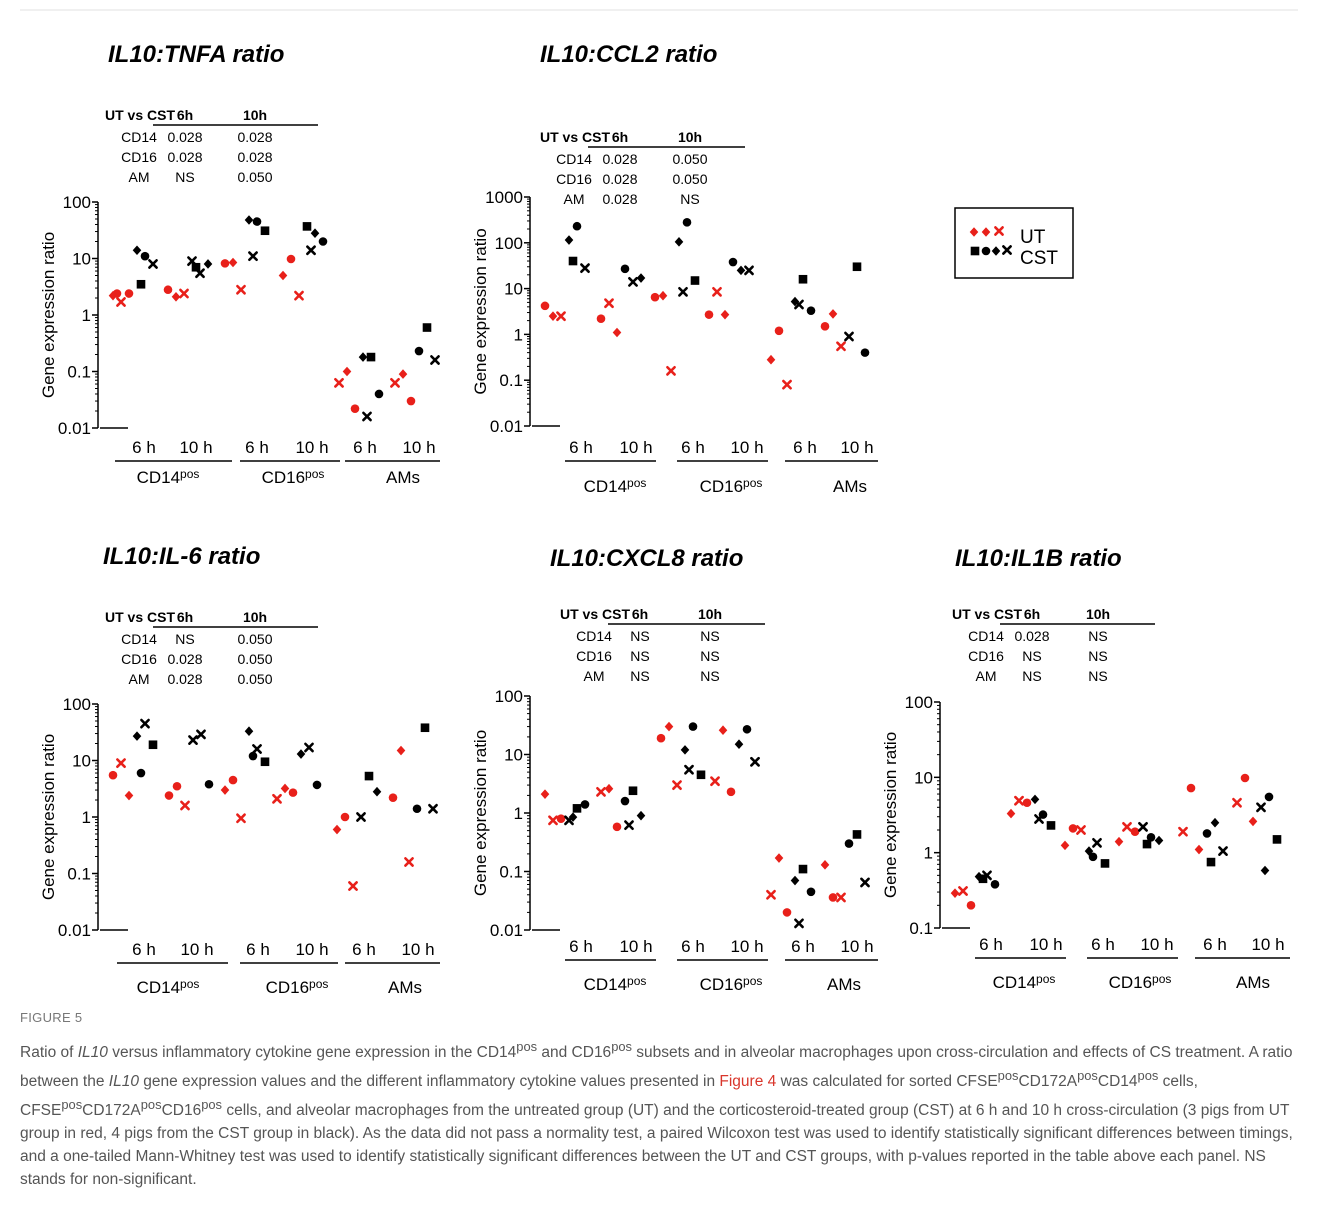 This screenshot has width=1318, height=1220. I want to click on pvalue-table: UT vs CST 6h 10h CD14 NS NS CD16 NS NS AM NS NS, so click(662, 645).